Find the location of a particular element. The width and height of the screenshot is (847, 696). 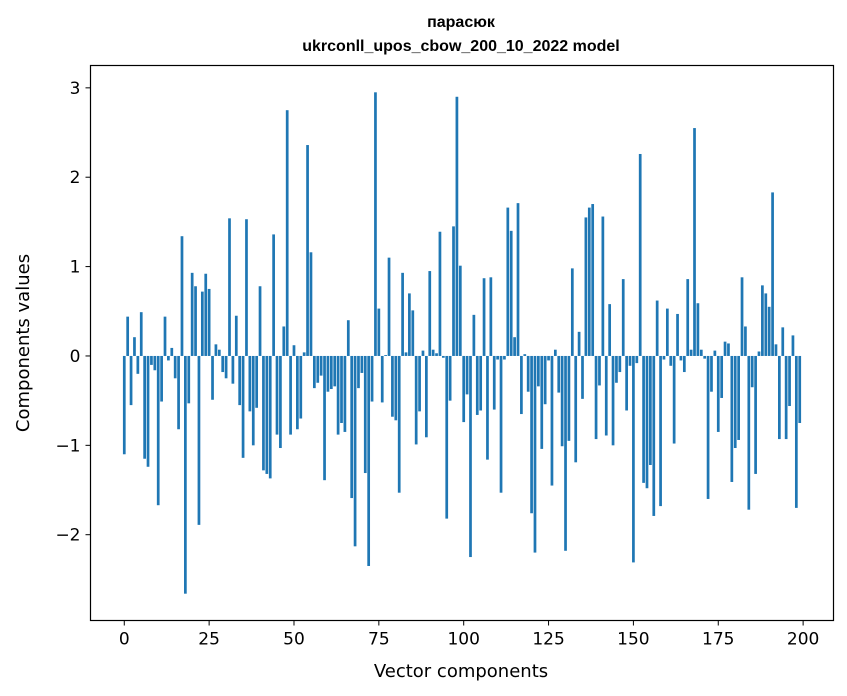

y-tick-label: 3 is located at coordinates (75, 89).